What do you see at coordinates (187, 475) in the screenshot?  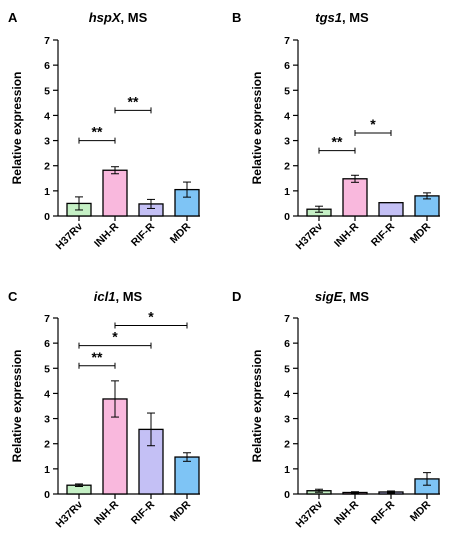 I see `bar-mdr` at bounding box center [187, 475].